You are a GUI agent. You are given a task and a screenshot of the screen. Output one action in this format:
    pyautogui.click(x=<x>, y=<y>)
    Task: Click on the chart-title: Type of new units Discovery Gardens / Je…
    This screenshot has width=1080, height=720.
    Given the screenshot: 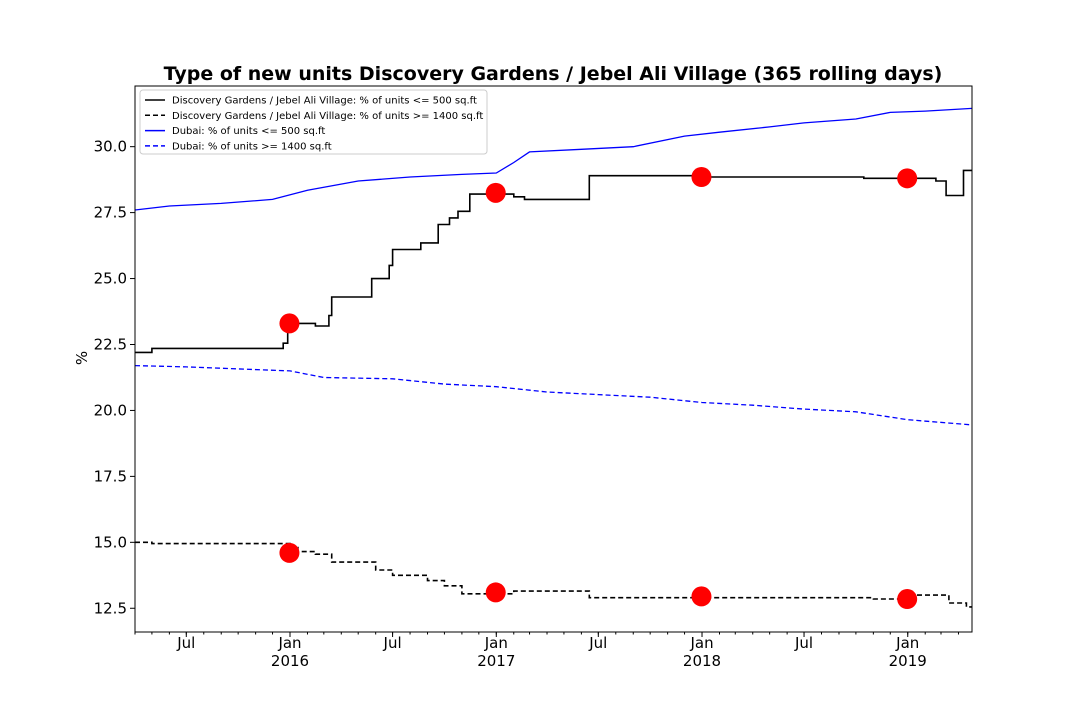 What is the action you would take?
    pyautogui.click(x=553, y=74)
    